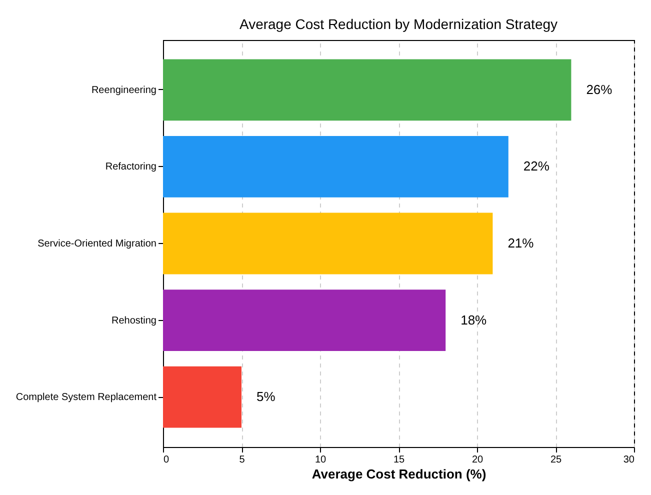 The height and width of the screenshot is (495, 651). What do you see at coordinates (399, 474) in the screenshot?
I see `x-axis-title: Average Cost Reduction (%)` at bounding box center [399, 474].